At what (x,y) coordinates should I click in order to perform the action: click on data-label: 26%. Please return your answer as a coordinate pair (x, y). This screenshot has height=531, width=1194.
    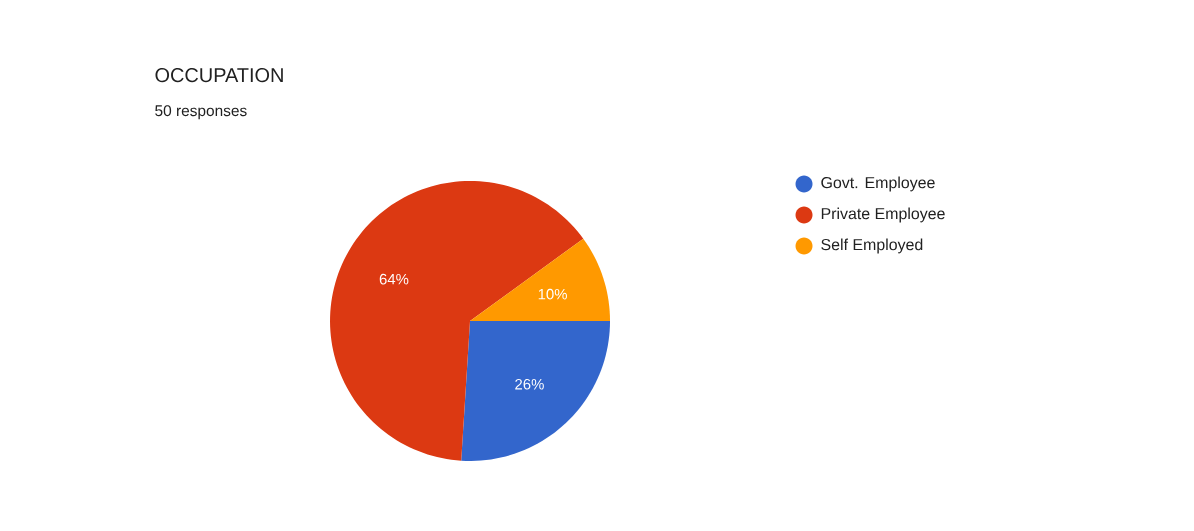
    Looking at the image, I should click on (529, 384).